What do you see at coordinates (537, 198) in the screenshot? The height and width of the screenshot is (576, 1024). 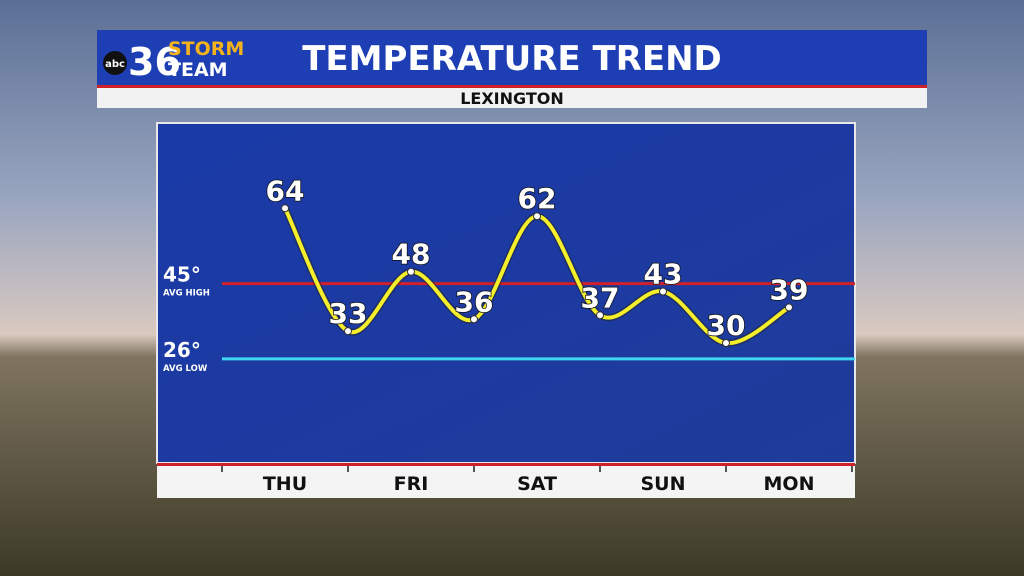 I see `data-label: 62` at bounding box center [537, 198].